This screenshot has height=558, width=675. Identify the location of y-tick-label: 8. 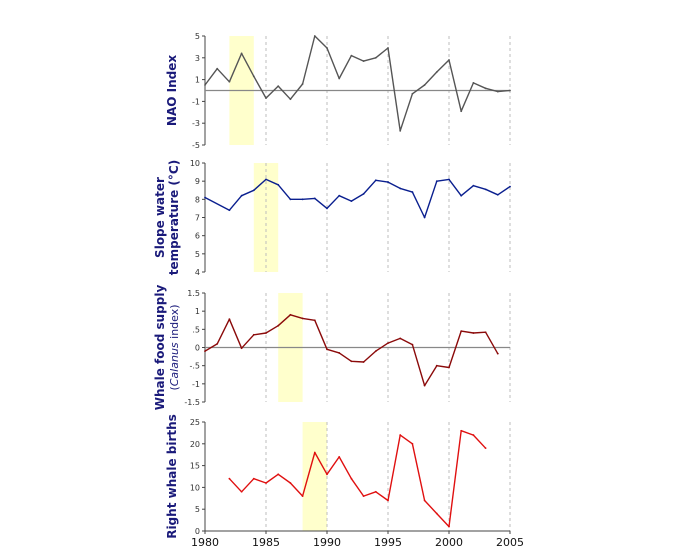
(197, 199).